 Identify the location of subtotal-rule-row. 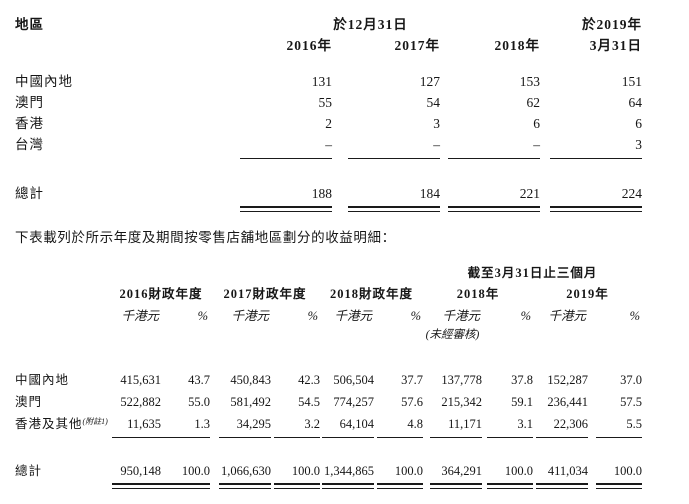
(329, 435).